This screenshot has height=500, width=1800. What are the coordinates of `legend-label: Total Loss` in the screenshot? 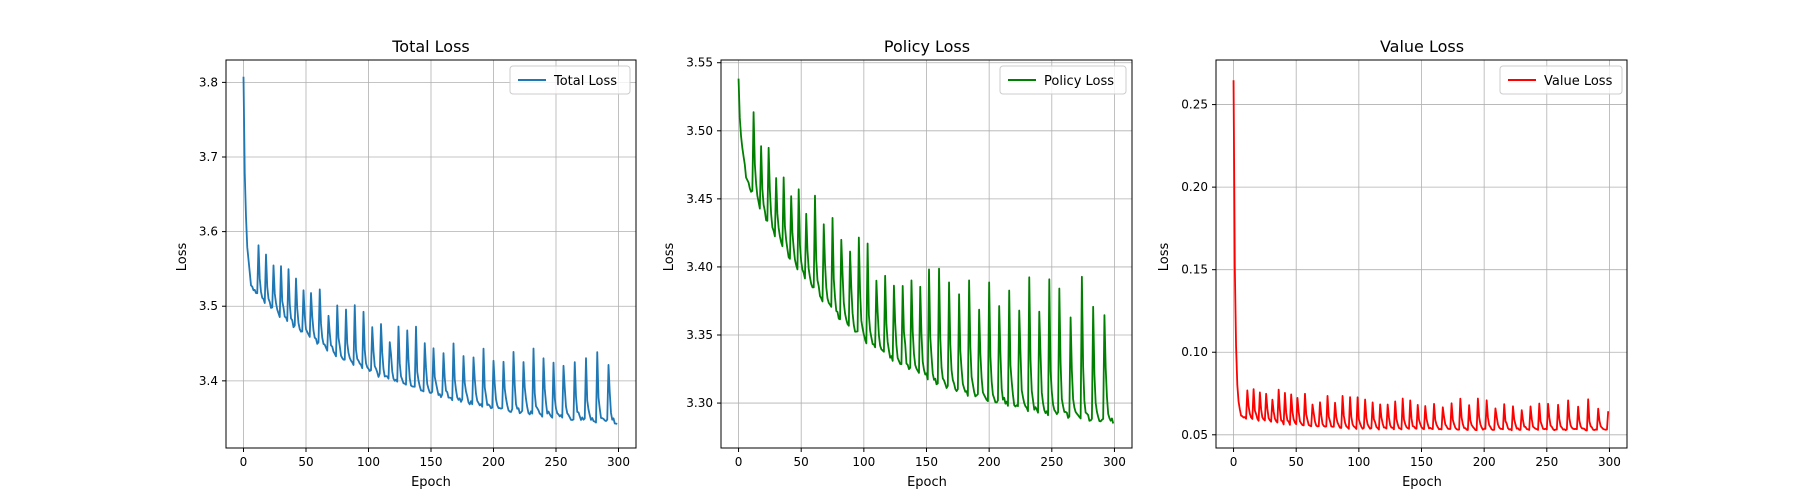 It's located at (585, 81).